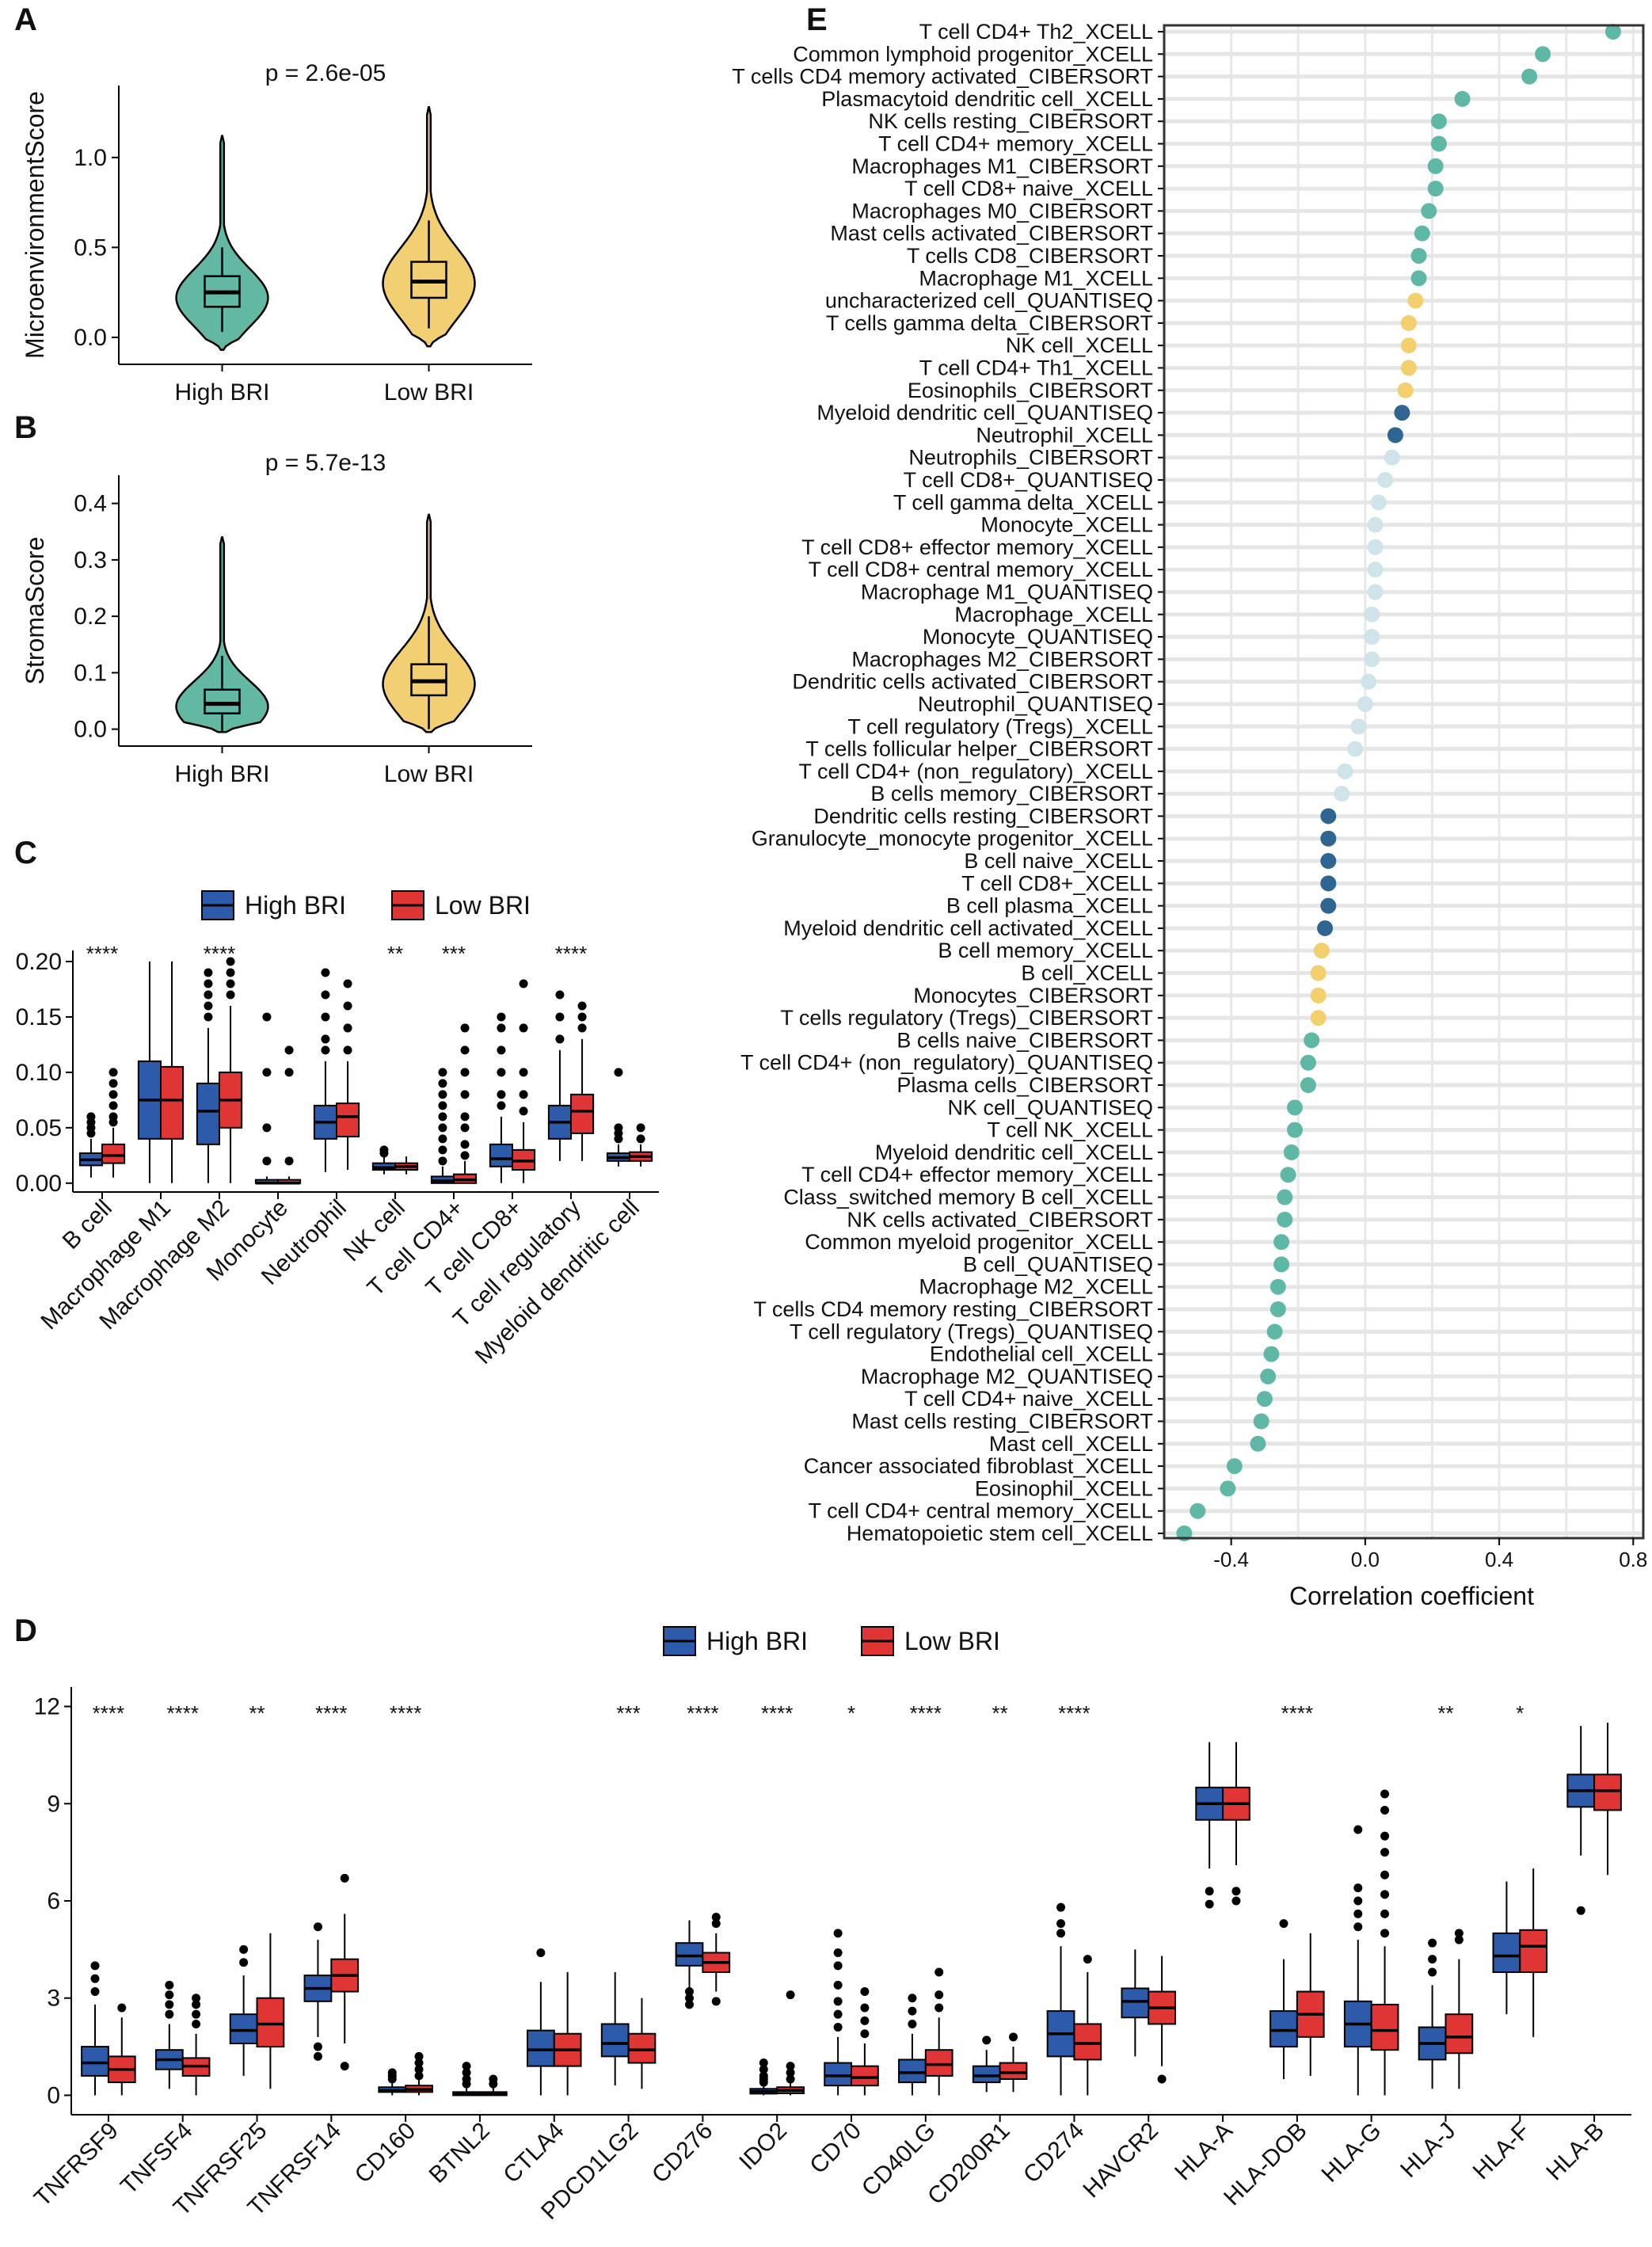 Image resolution: width=1652 pixels, height=2247 pixels. Describe the element at coordinates (1066, 525) in the screenshot. I see `row-label: Monocyte_XCELL` at that location.